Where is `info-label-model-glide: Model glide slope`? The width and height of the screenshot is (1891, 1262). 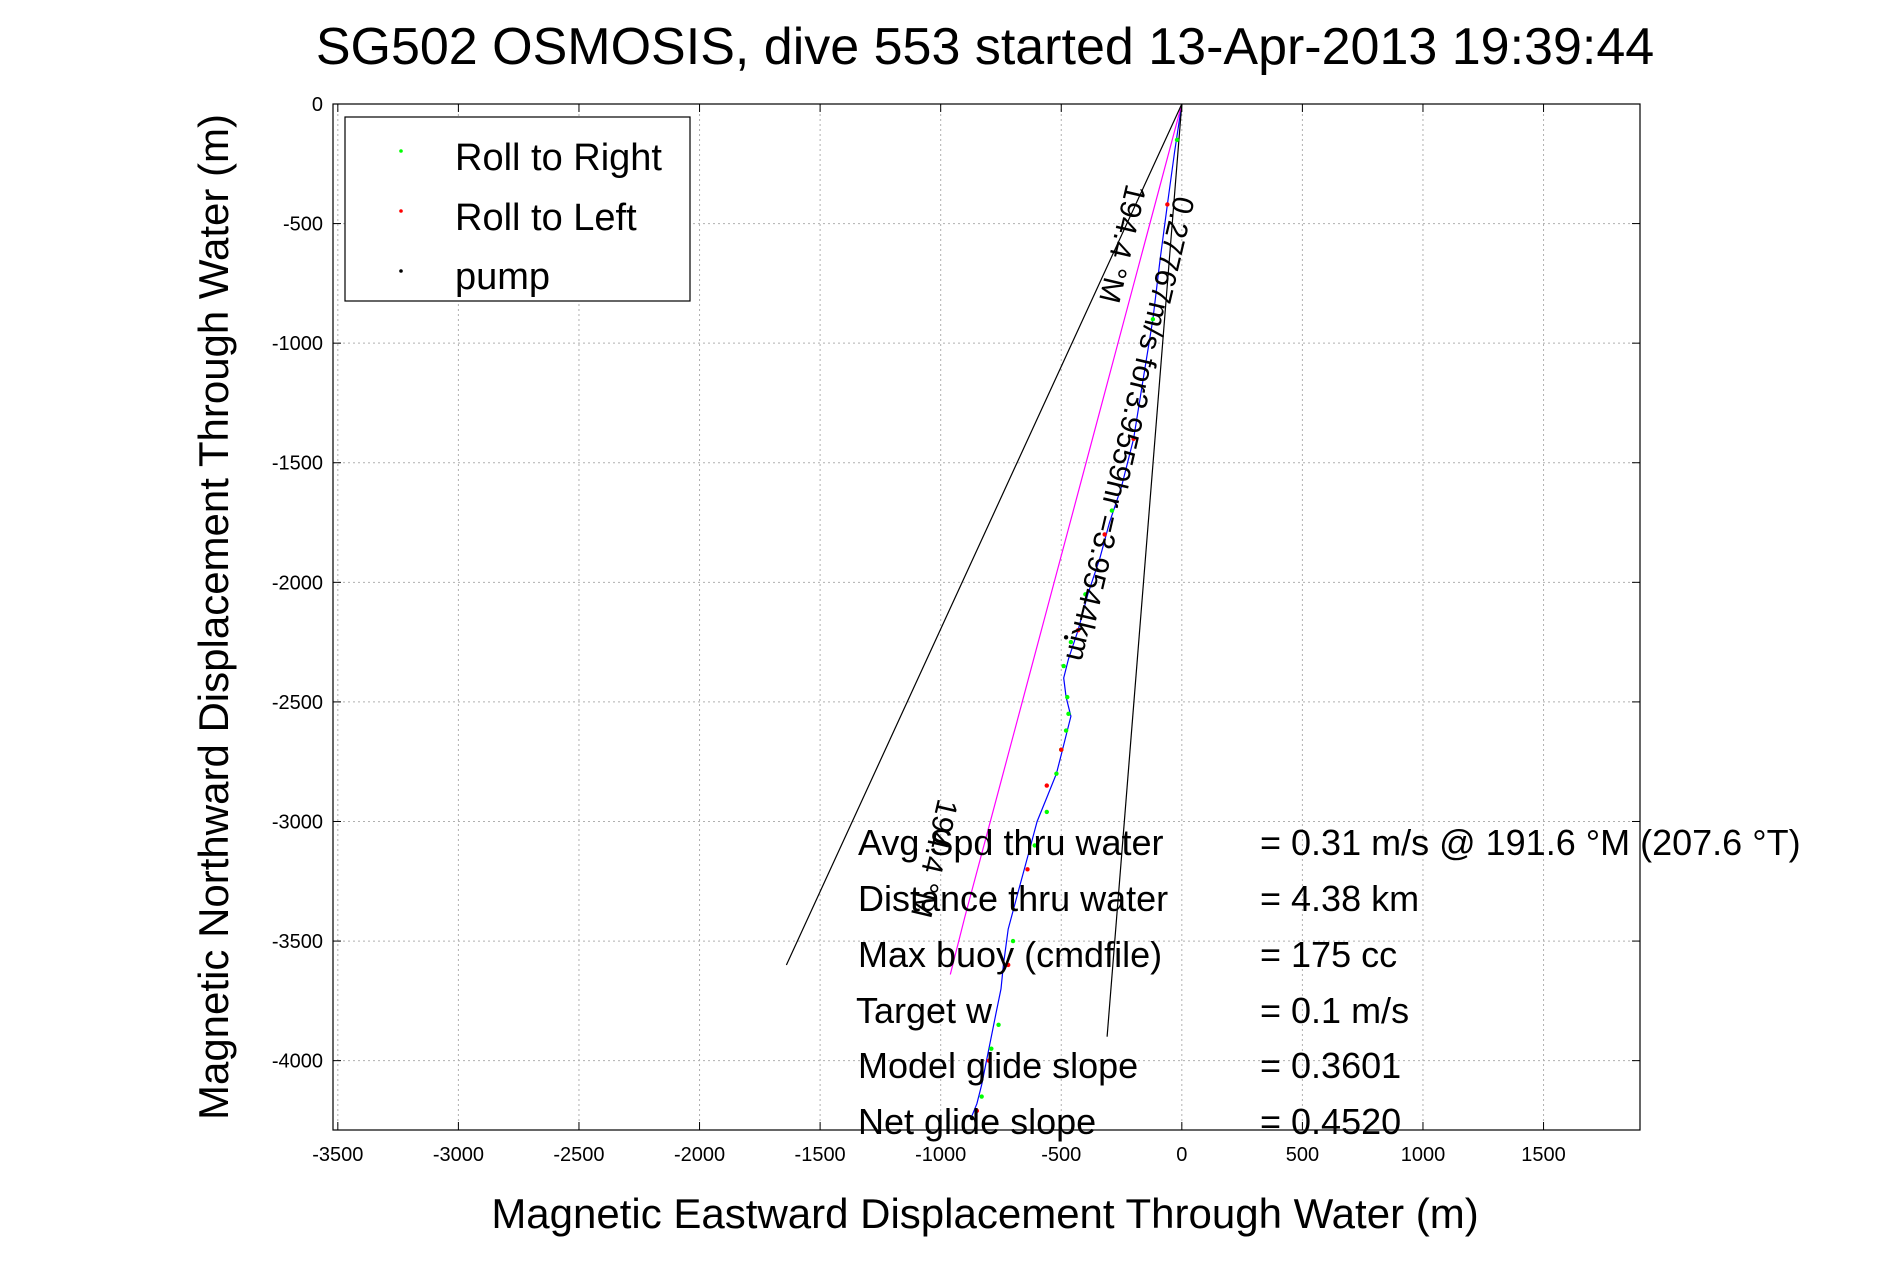 info-label-model-glide: Model glide slope is located at coordinates (998, 1065).